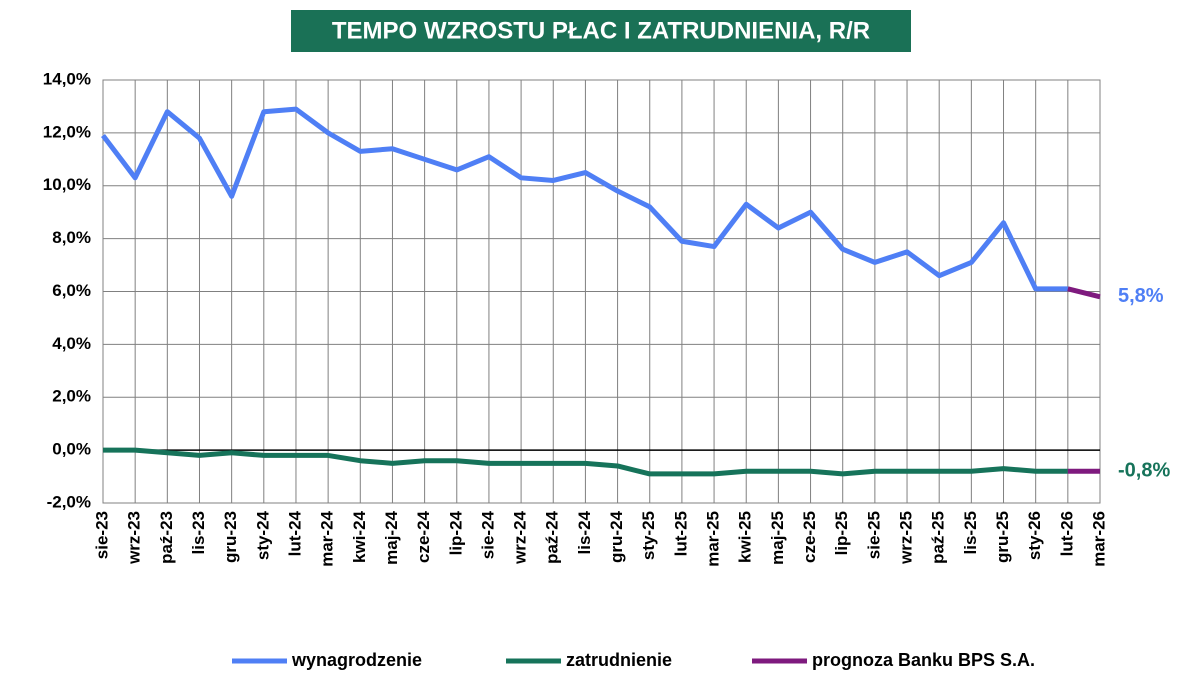 The width and height of the screenshot is (1185, 680). Describe the element at coordinates (327, 538) in the screenshot. I see `x-tick-label: mar-24` at that location.